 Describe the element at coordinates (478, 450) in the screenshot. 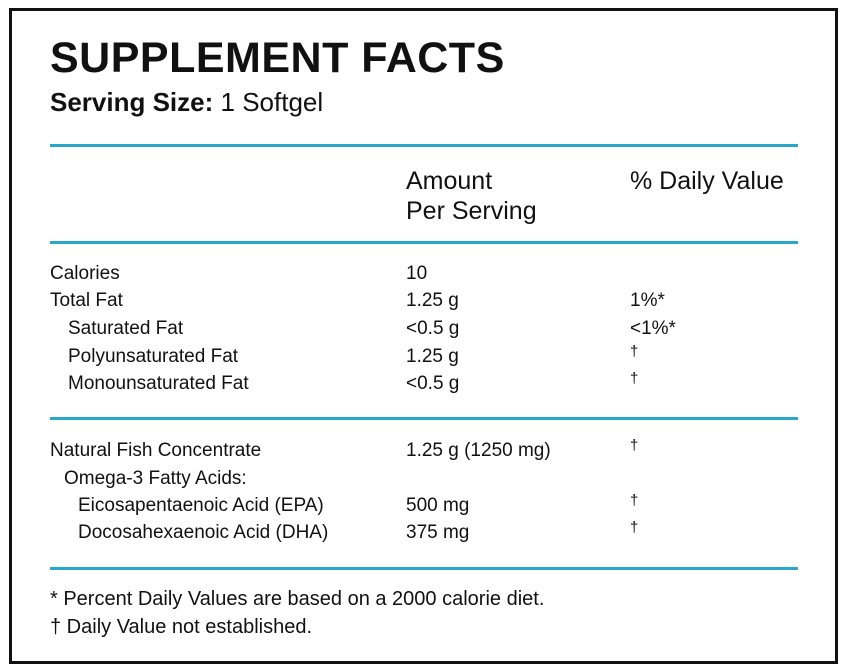

I see `nutrient-amount: 1.25 g (1250 mg)` at that location.